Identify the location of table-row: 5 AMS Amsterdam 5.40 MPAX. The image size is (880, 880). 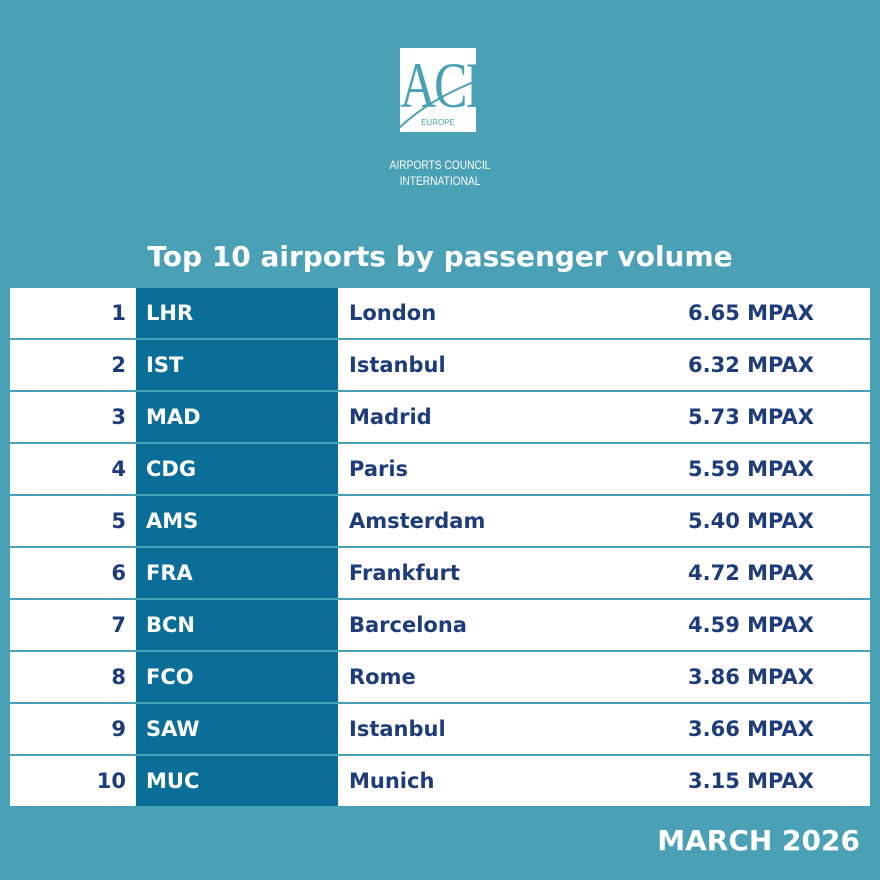
(440, 521).